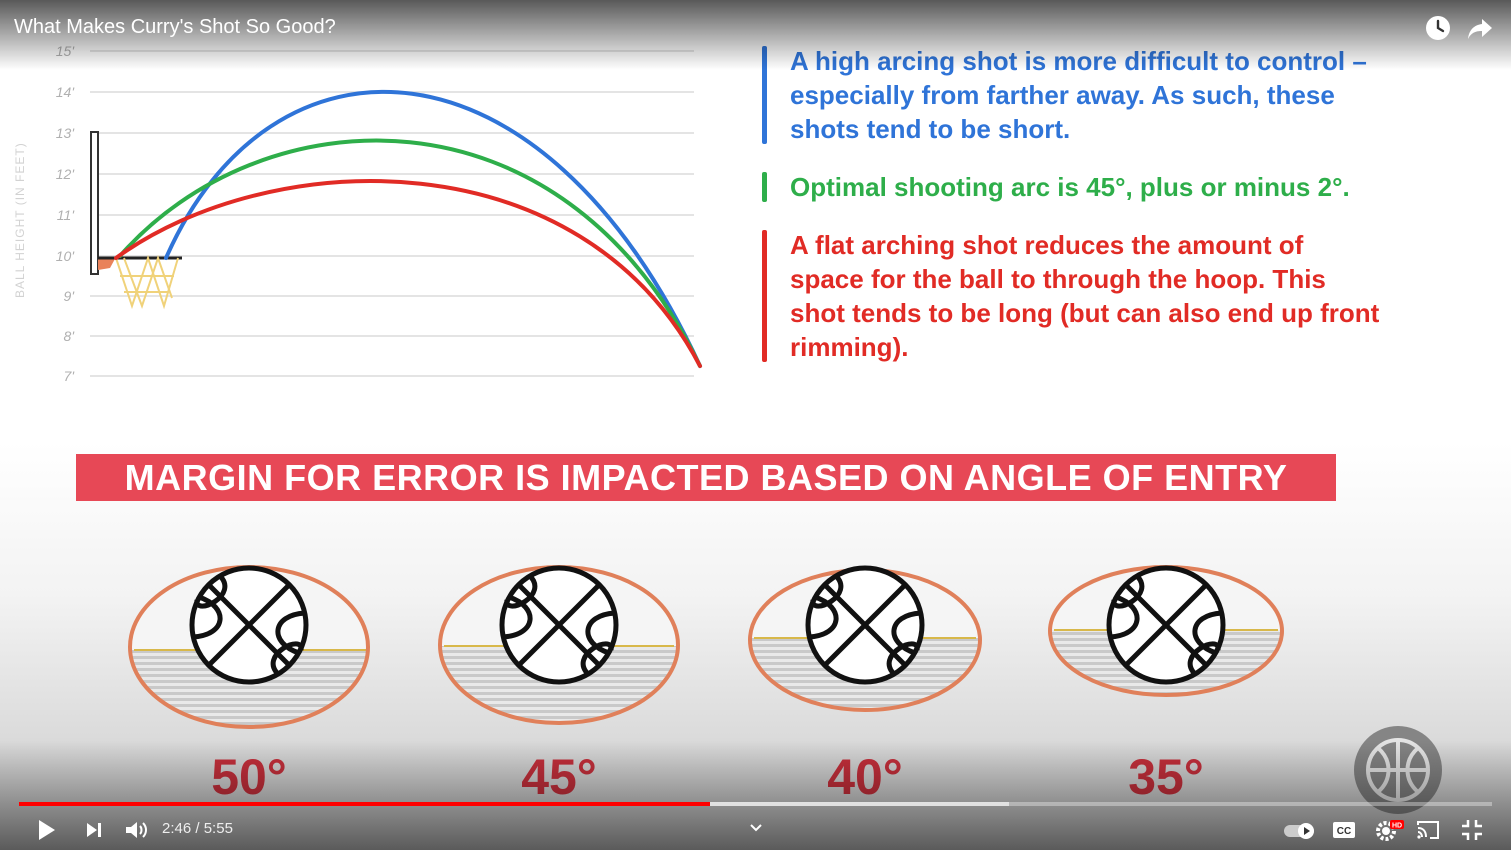 The width and height of the screenshot is (1511, 850). I want to click on y-tick-labels: 15' 14' 13' 12' 11' 10' 9' 8' 7', so click(66, 213).